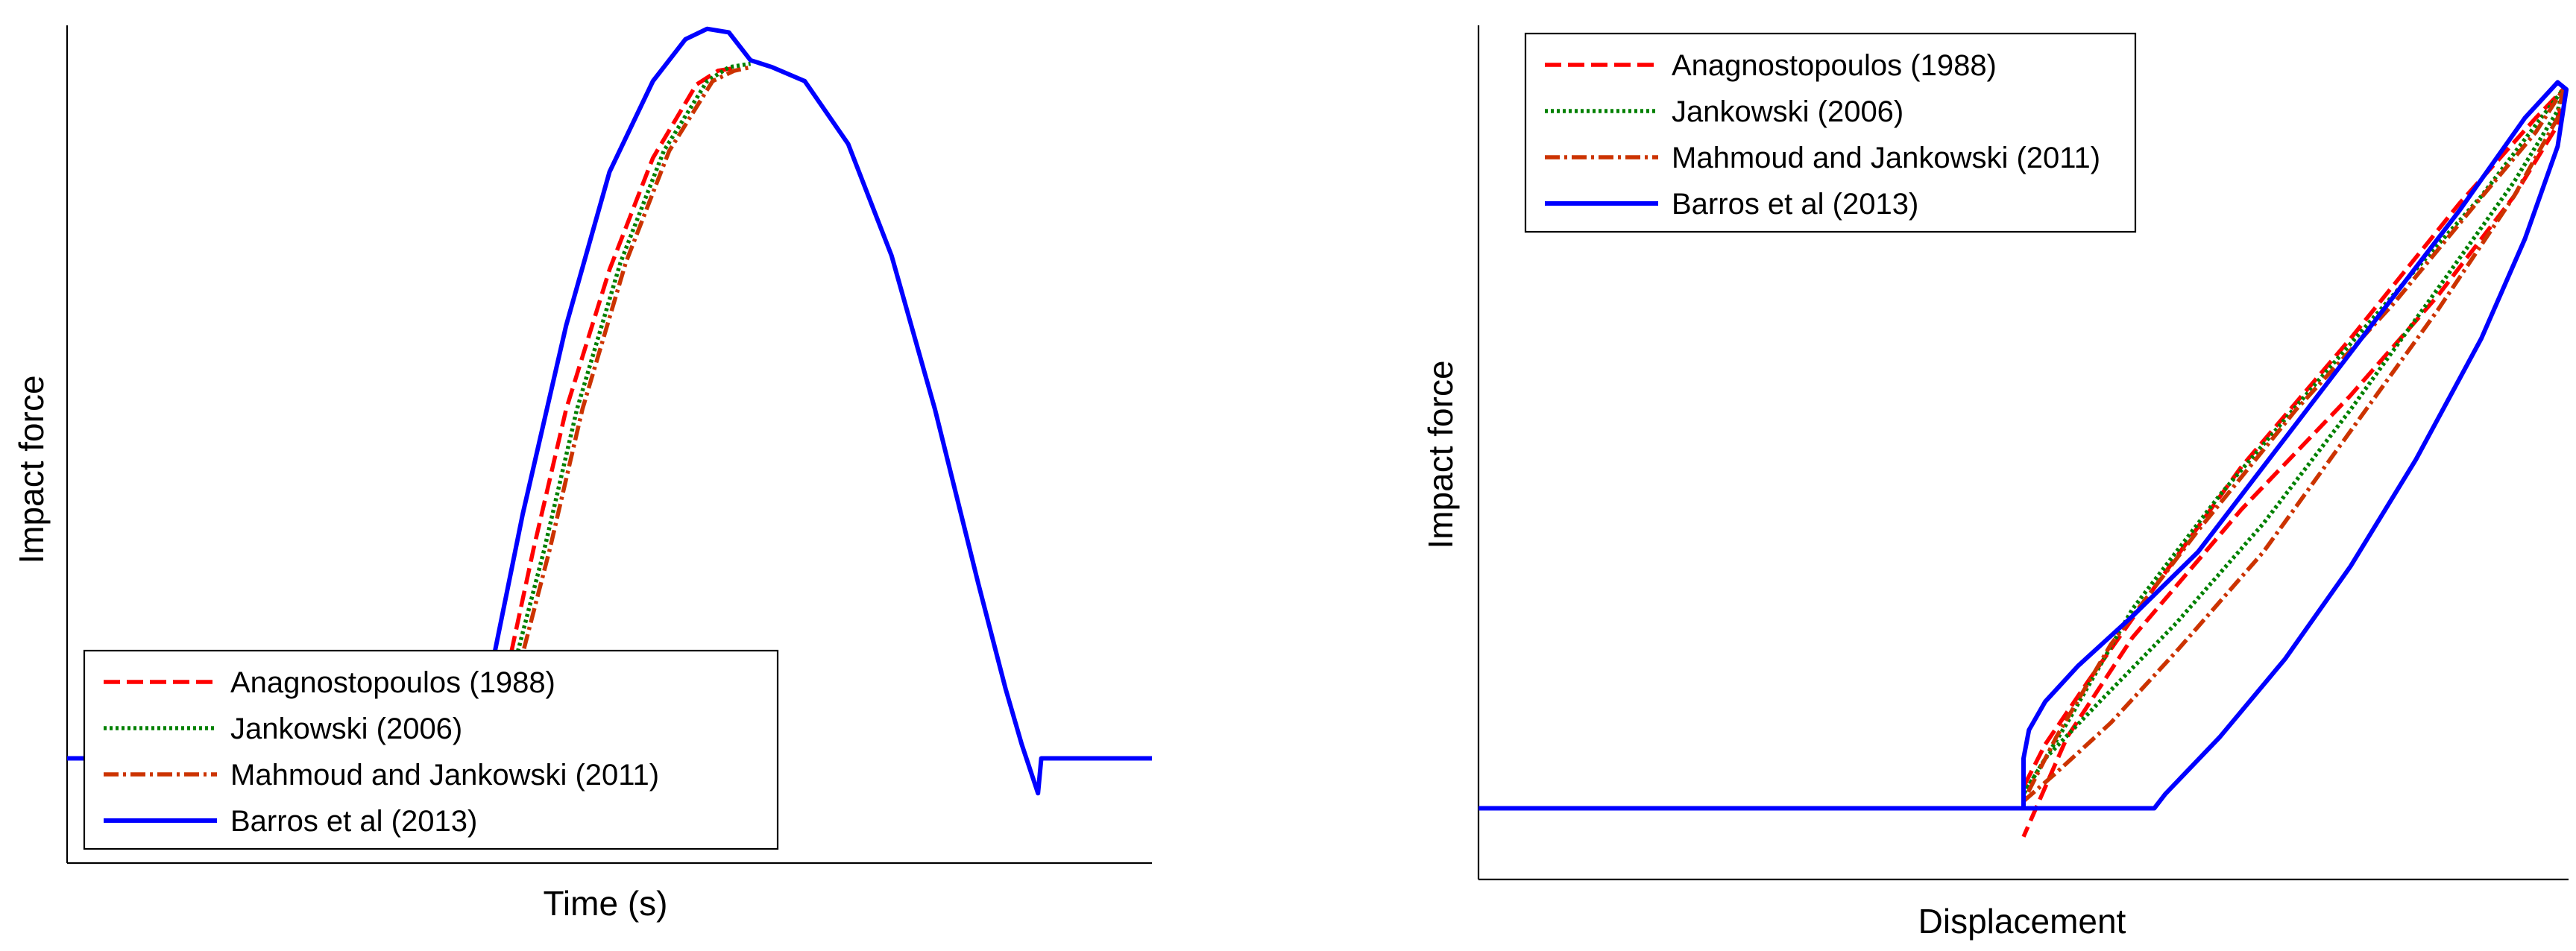 The height and width of the screenshot is (951, 2576). I want to click on legend-label-1-1: Jankowski (2006), so click(1787, 112).